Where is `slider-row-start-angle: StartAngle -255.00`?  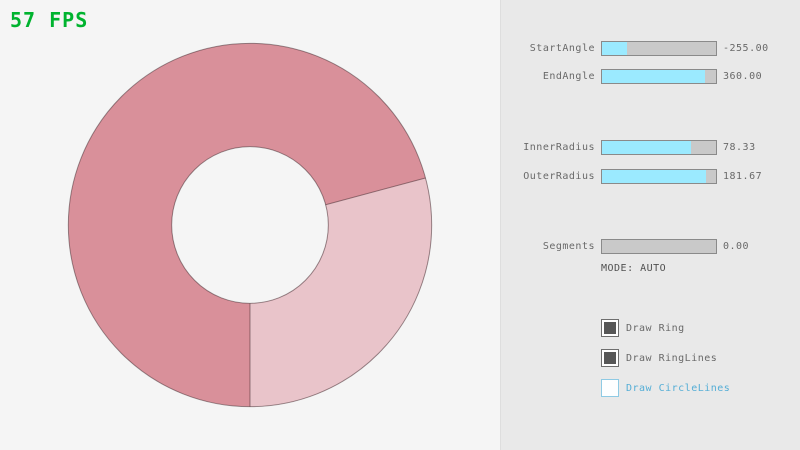
slider-row-start-angle: StartAngle -255.00 is located at coordinates (650, 48).